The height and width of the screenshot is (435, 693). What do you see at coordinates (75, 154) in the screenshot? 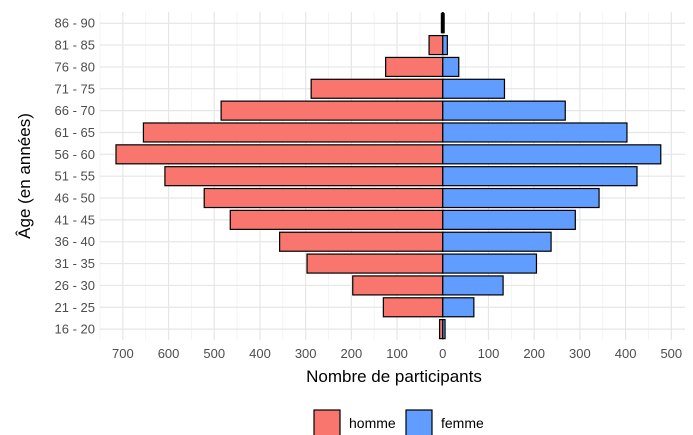
I see `y-tick-label: 56 - 60` at bounding box center [75, 154].